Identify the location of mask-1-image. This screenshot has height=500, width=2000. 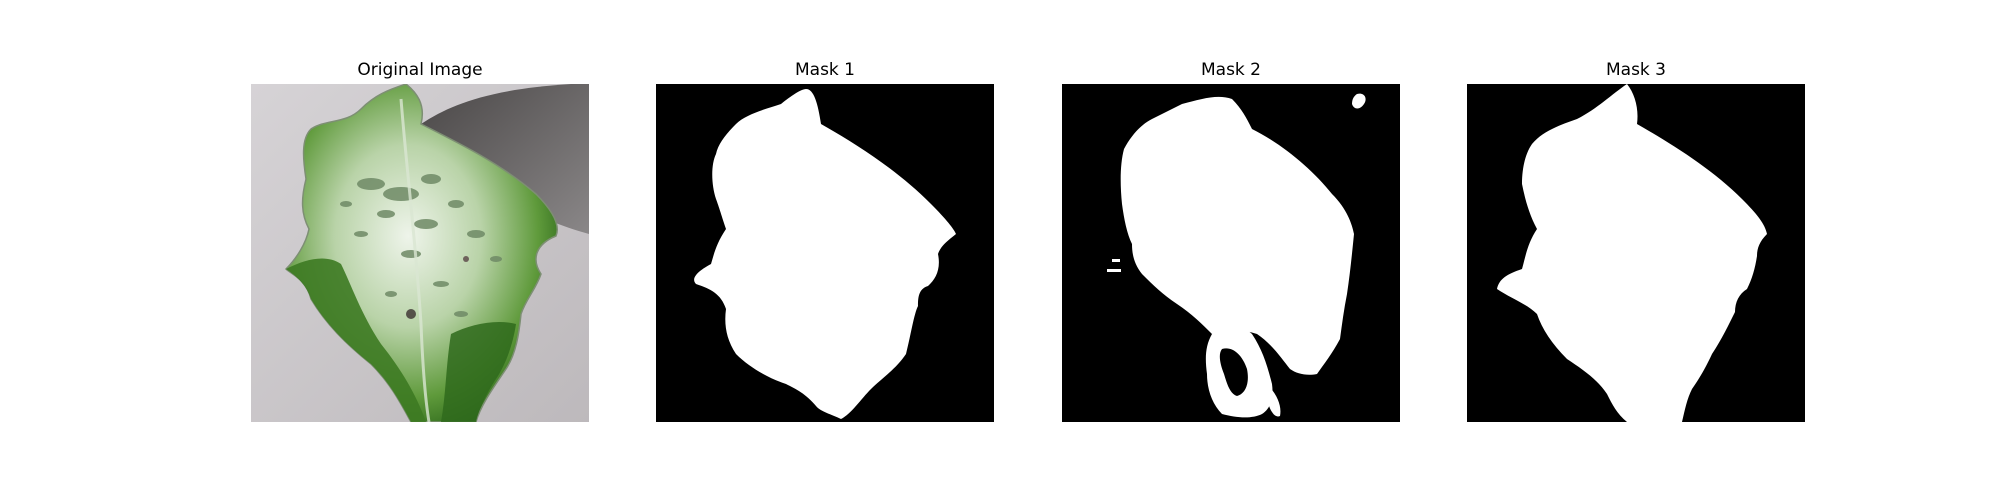
(825, 253).